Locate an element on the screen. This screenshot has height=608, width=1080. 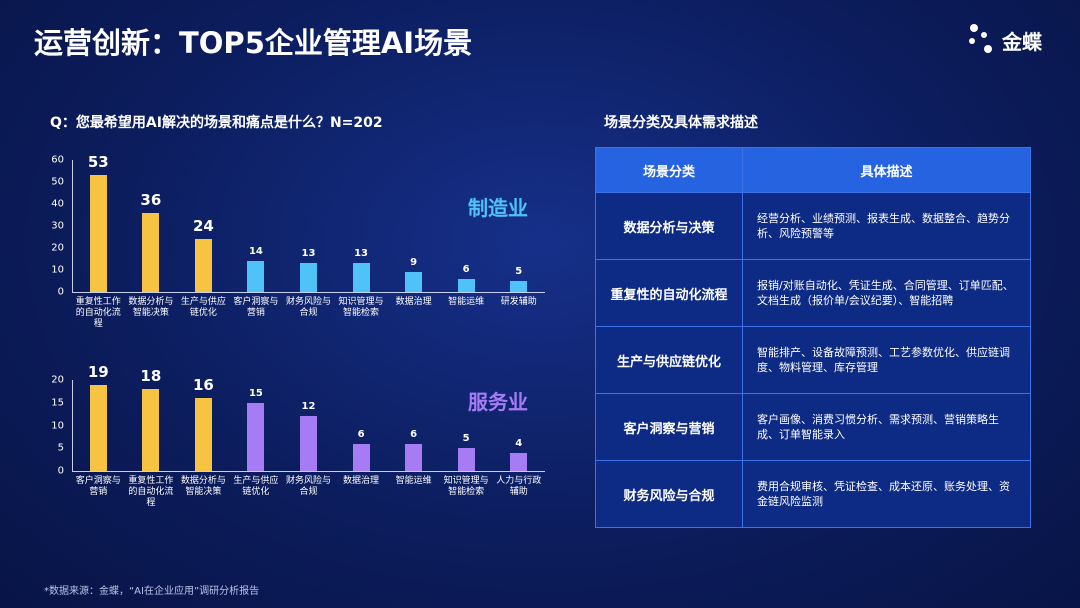
data-label: 16 is located at coordinates (203, 385).